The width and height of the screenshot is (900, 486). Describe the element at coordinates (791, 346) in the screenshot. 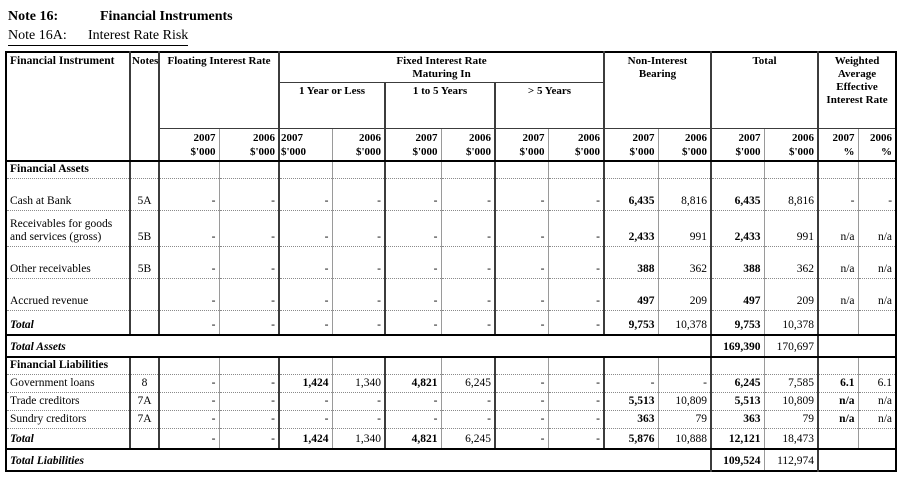

I see `value-cell: 170,697` at that location.